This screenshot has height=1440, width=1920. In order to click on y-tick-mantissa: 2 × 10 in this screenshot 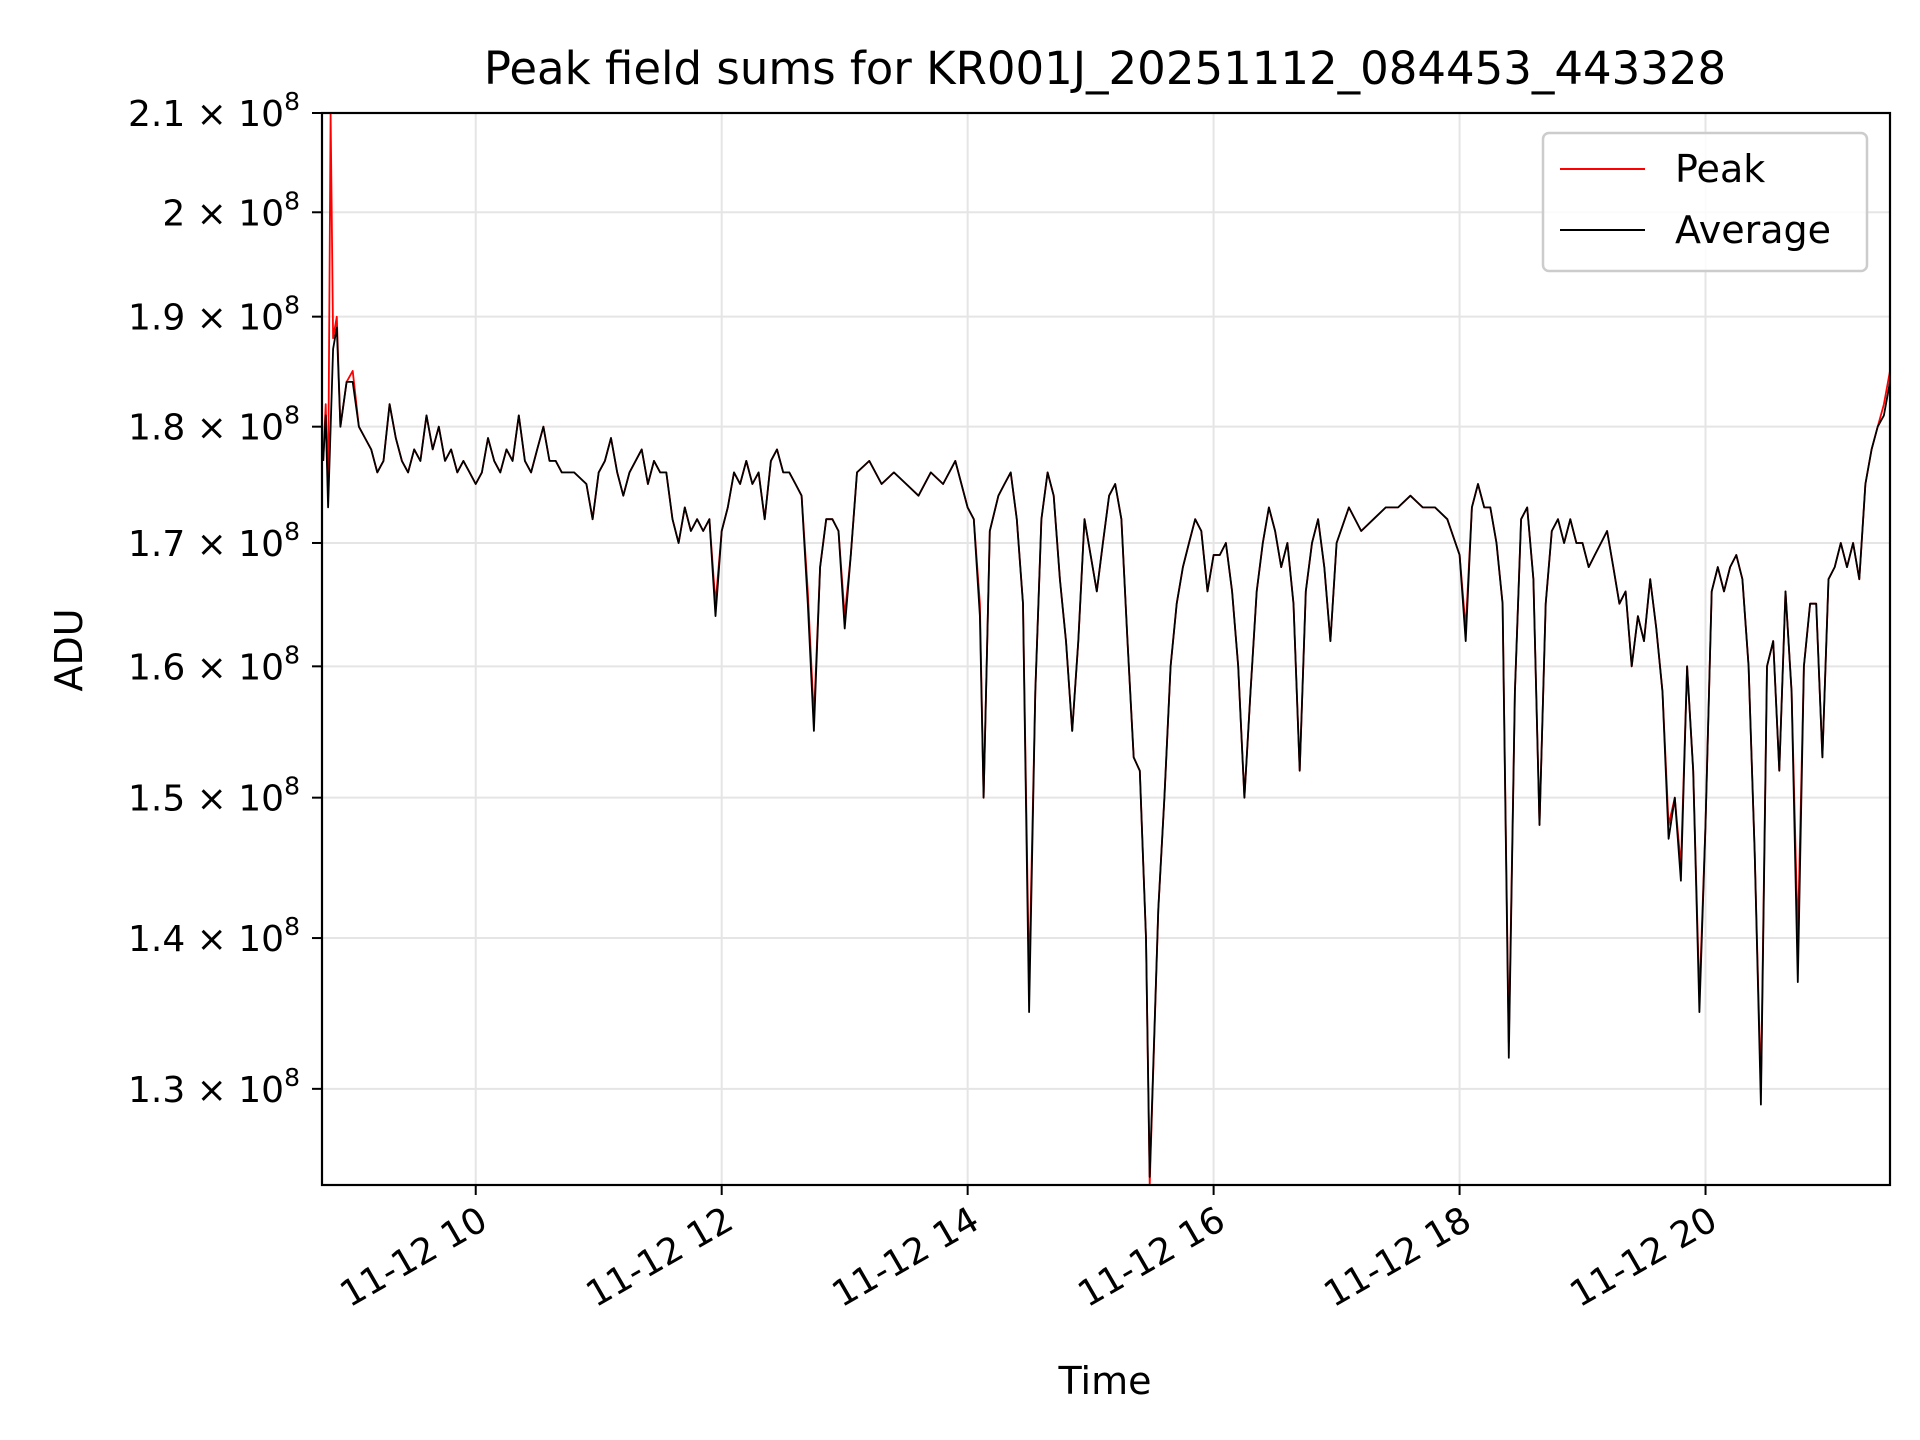, I will do `click(223, 213)`.